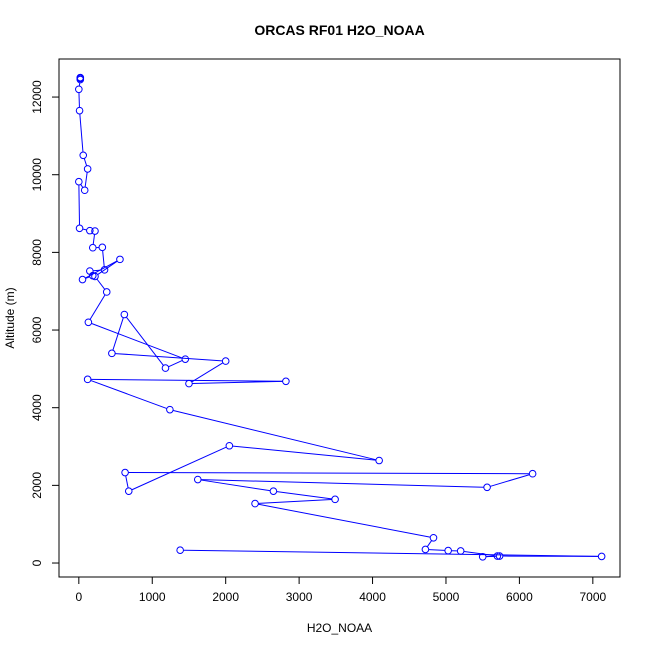 This screenshot has width=650, height=650. I want to click on x-tick-label: 1000, so click(152, 597).